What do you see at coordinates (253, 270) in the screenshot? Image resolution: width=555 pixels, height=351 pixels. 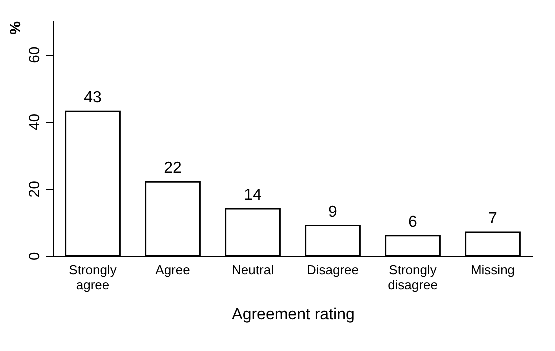 I see `x-tick-label: Neutral` at bounding box center [253, 270].